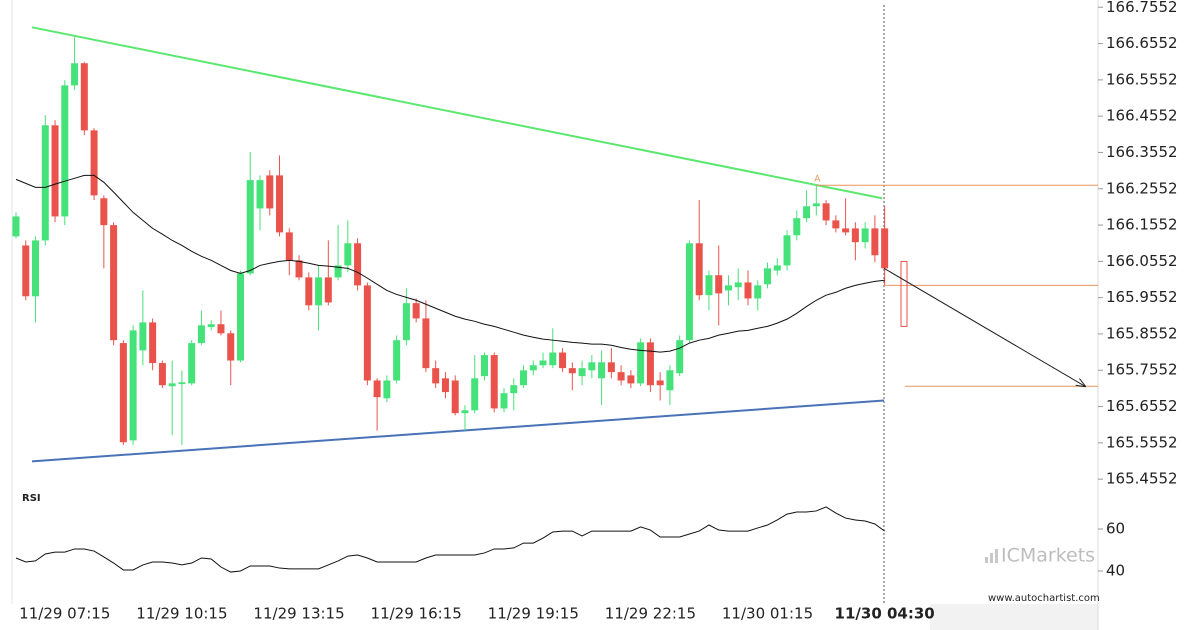 This screenshot has height=630, width=1200. Describe the element at coordinates (1142, 8) in the screenshot. I see `y-tick-label: 166.7552` at that location.